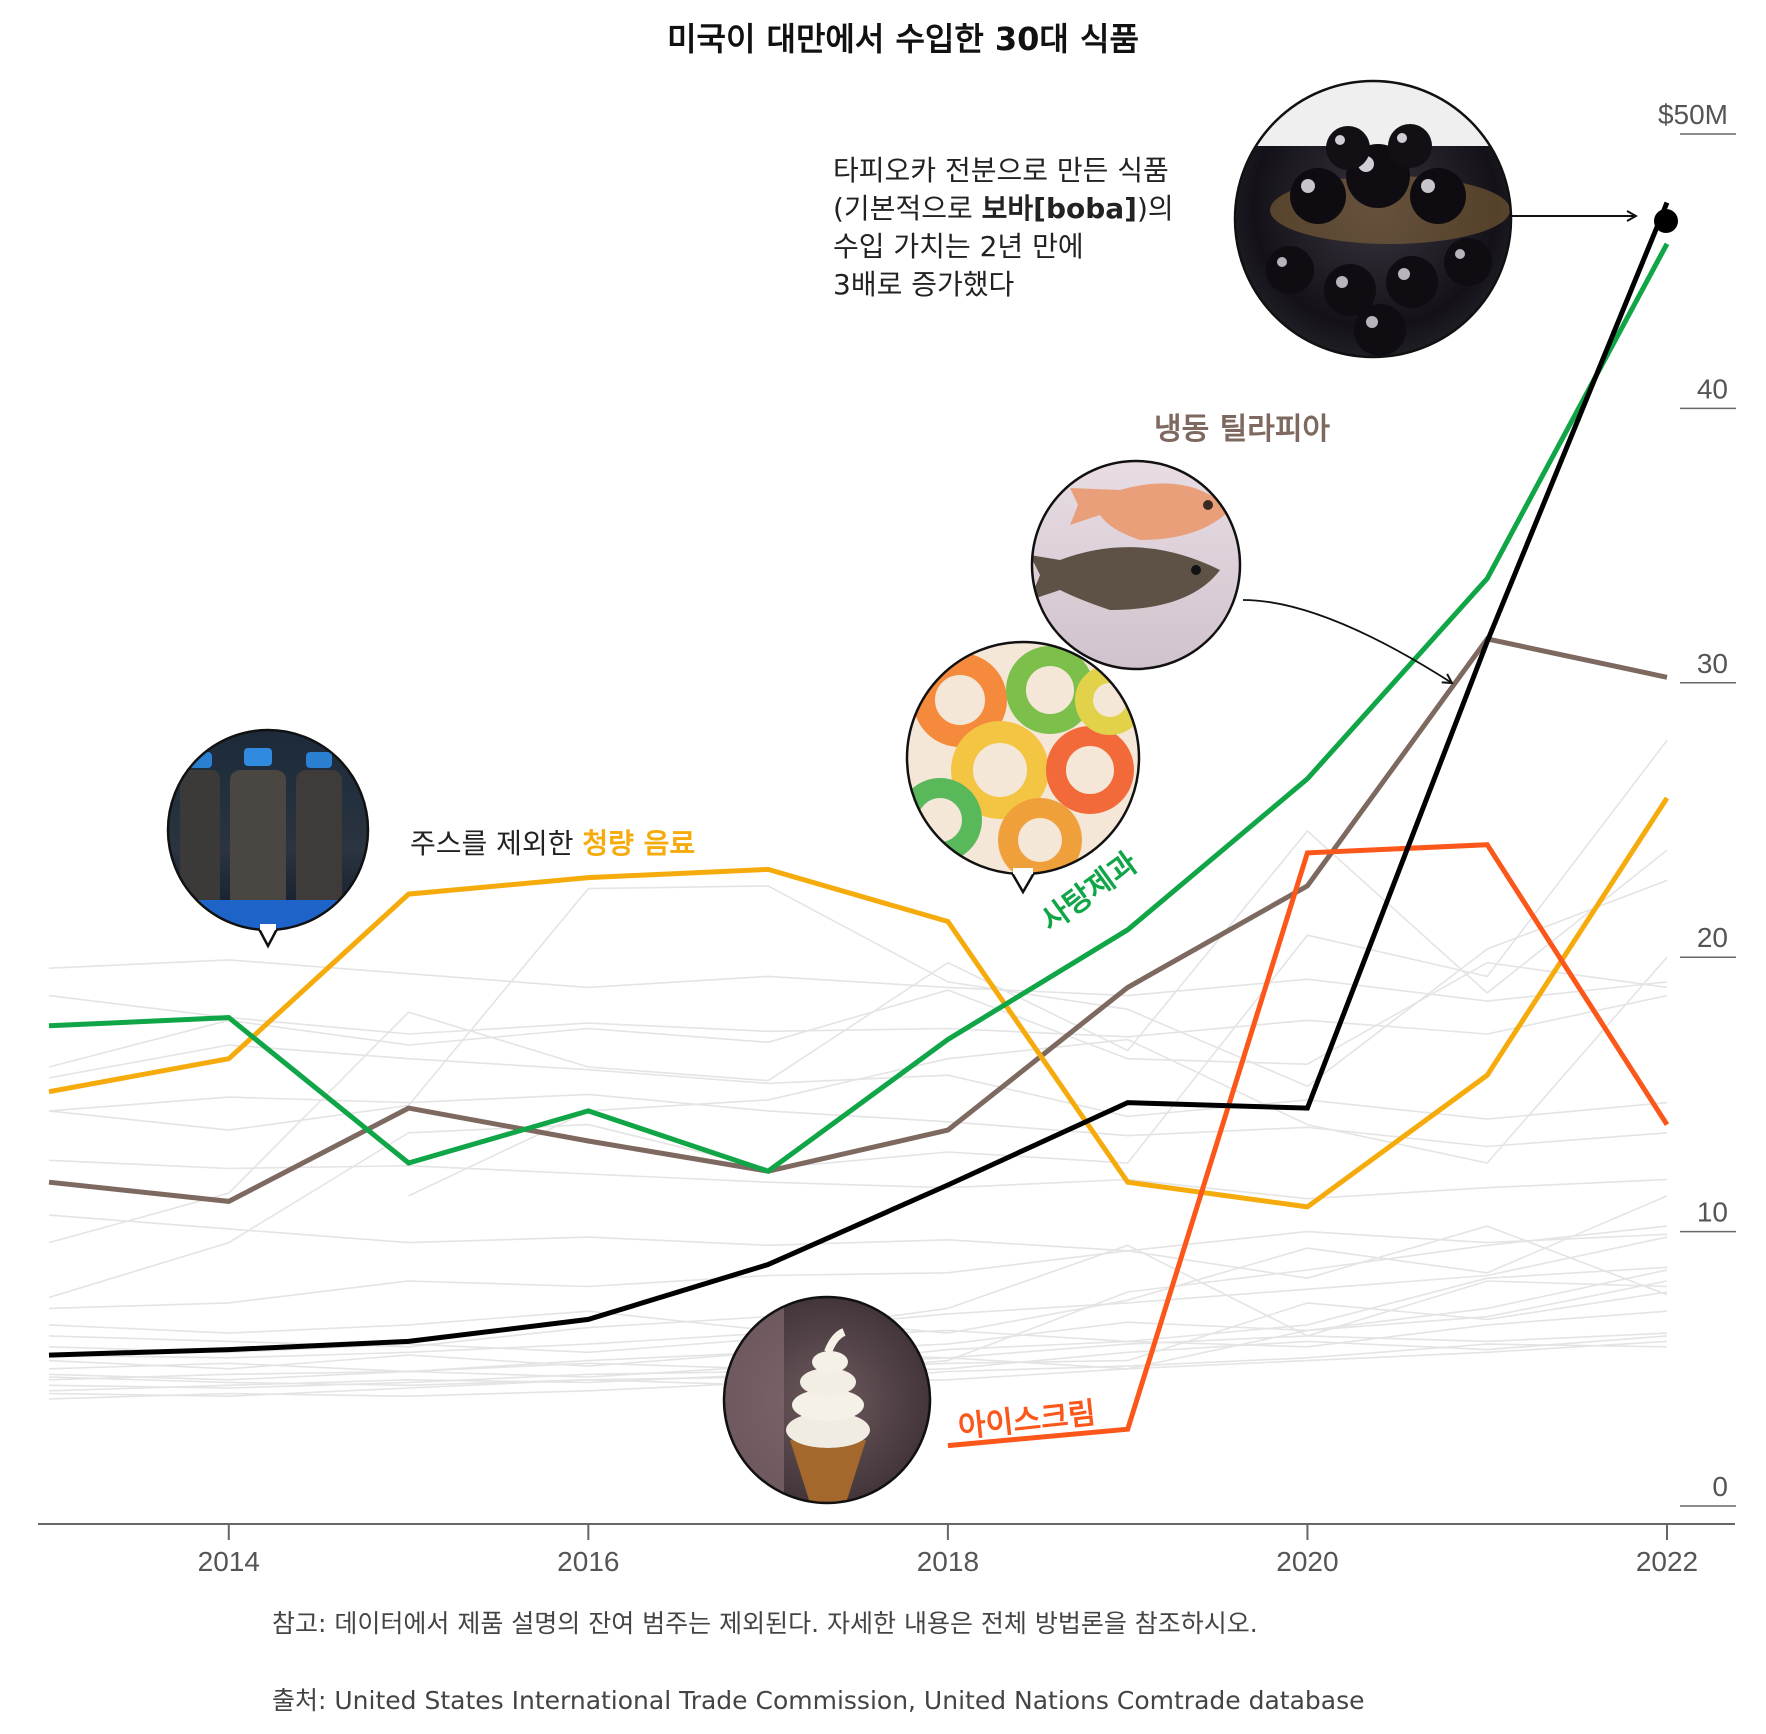 The image size is (1766, 1734). I want to click on y-tick-label: 40, so click(1712, 388).